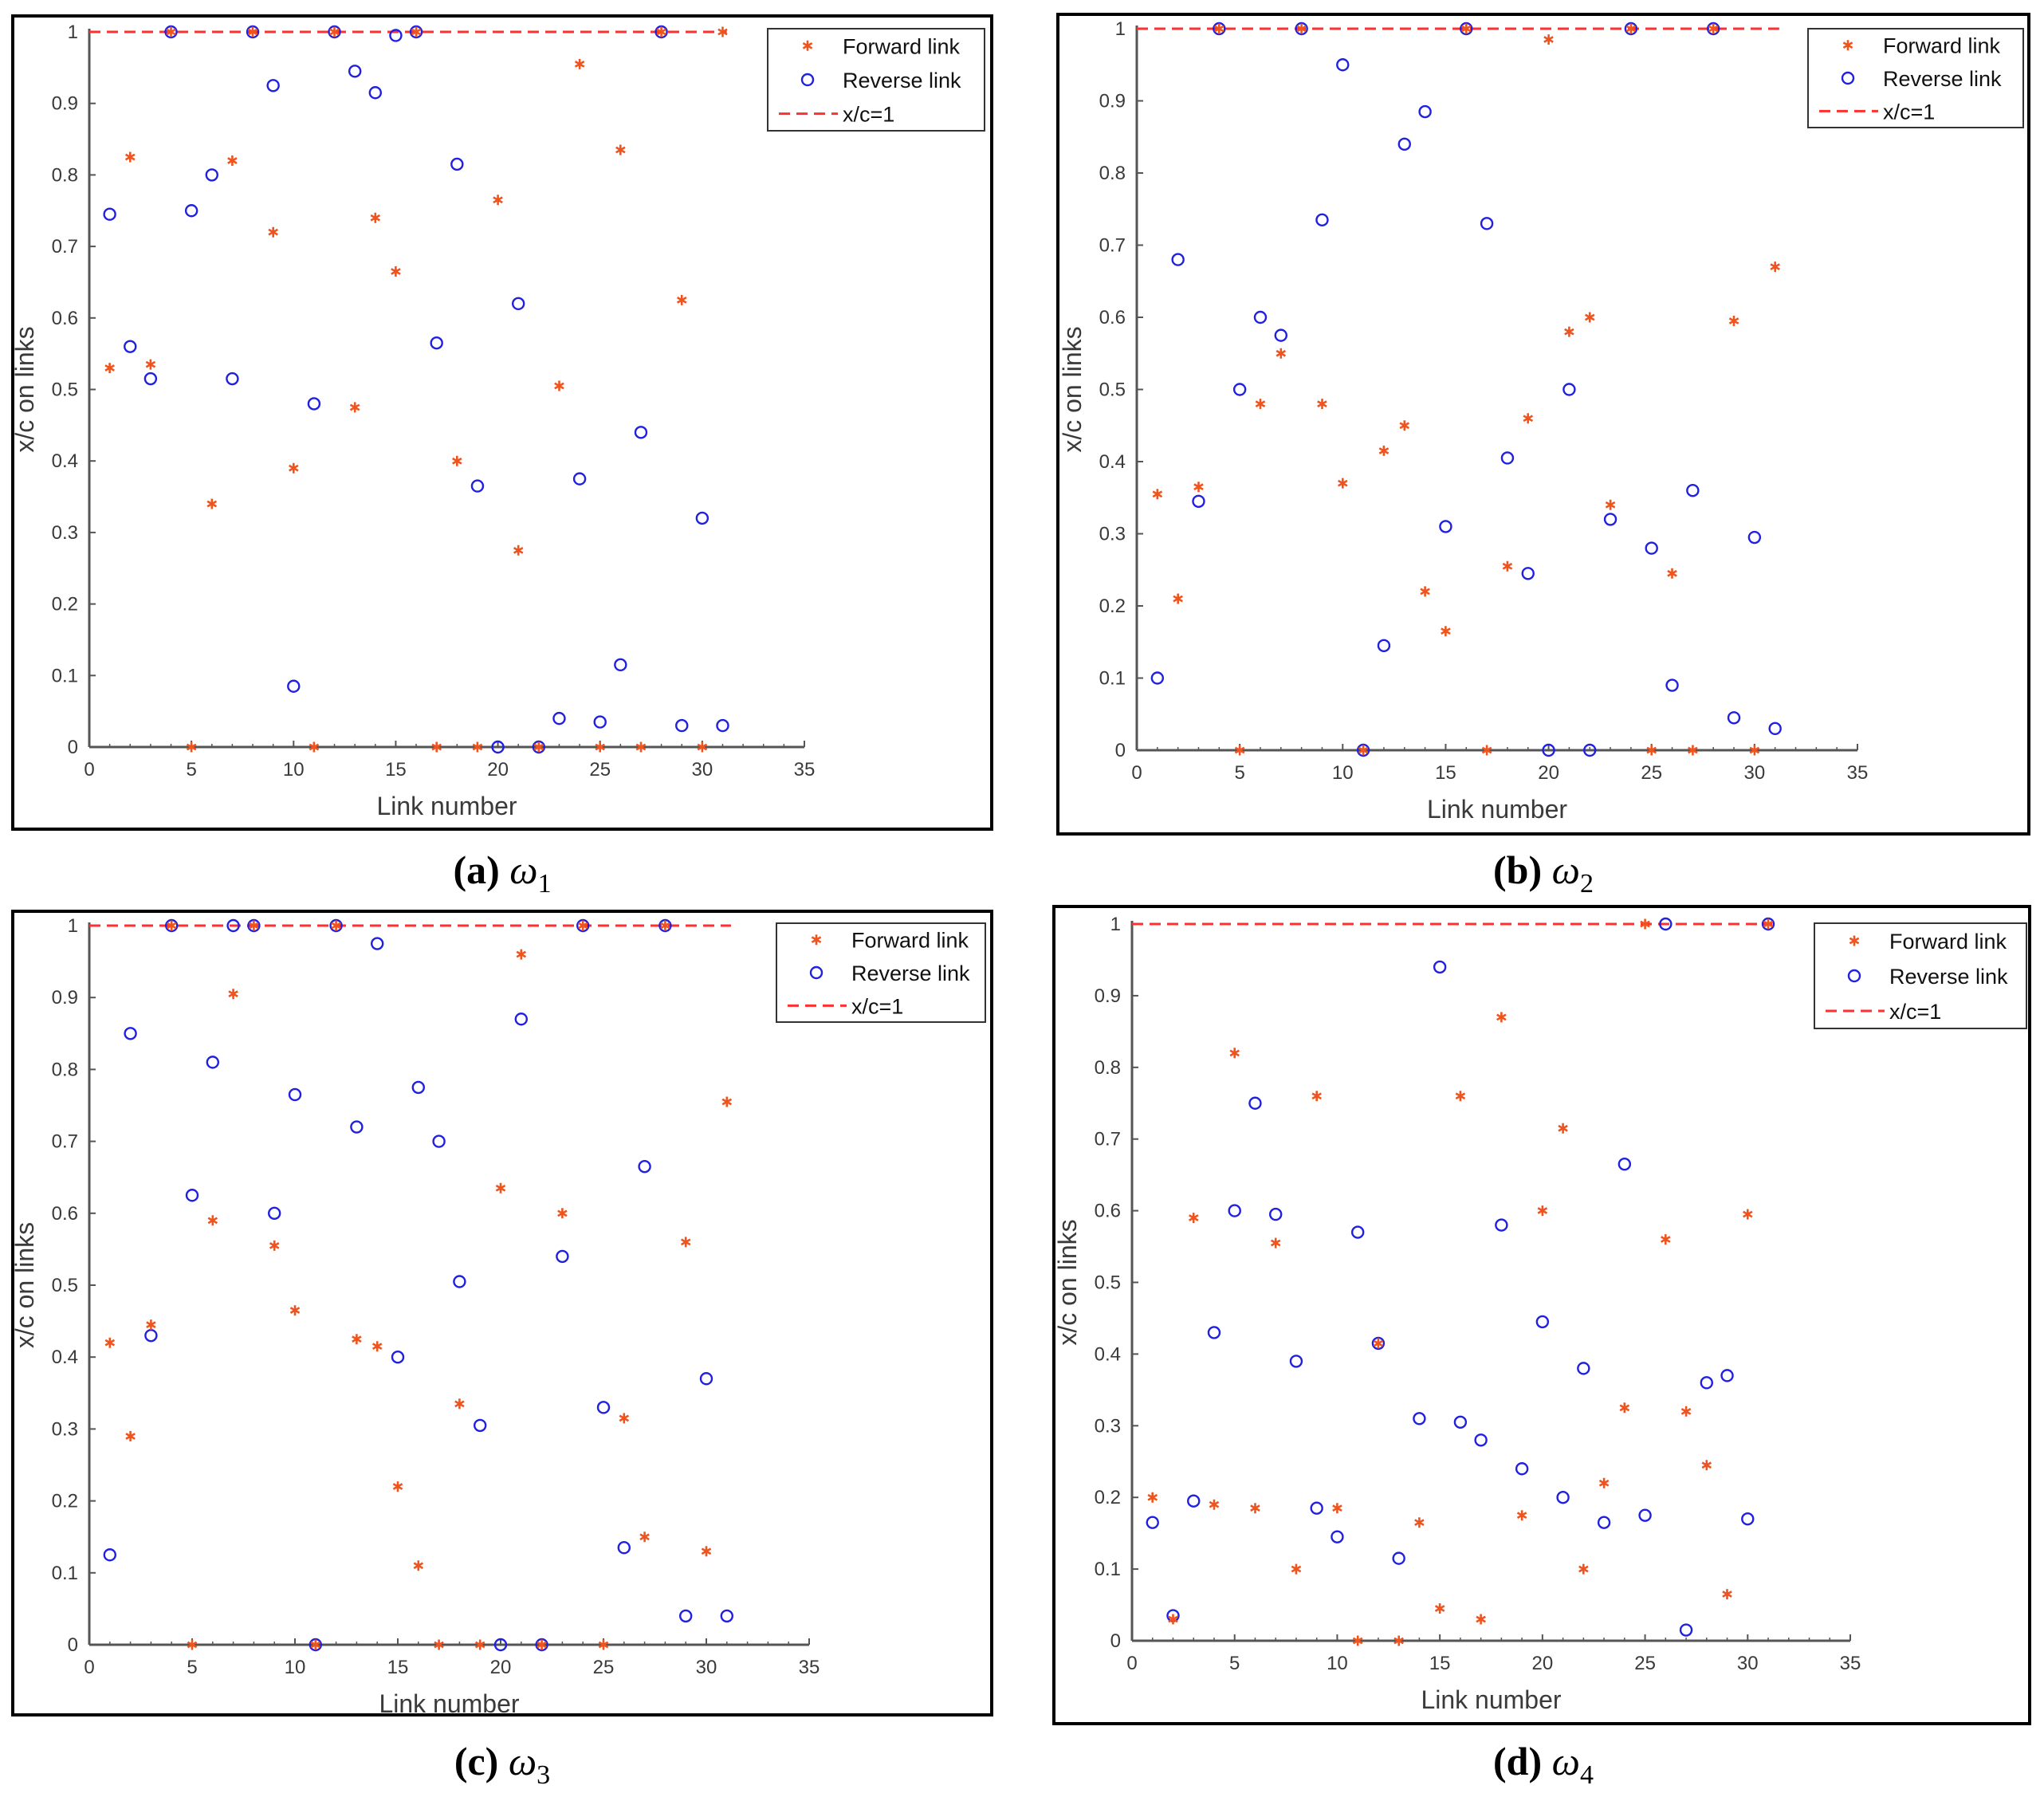 The width and height of the screenshot is (2044, 1801). I want to click on c-legend-forward-label: Forward link, so click(910, 941).